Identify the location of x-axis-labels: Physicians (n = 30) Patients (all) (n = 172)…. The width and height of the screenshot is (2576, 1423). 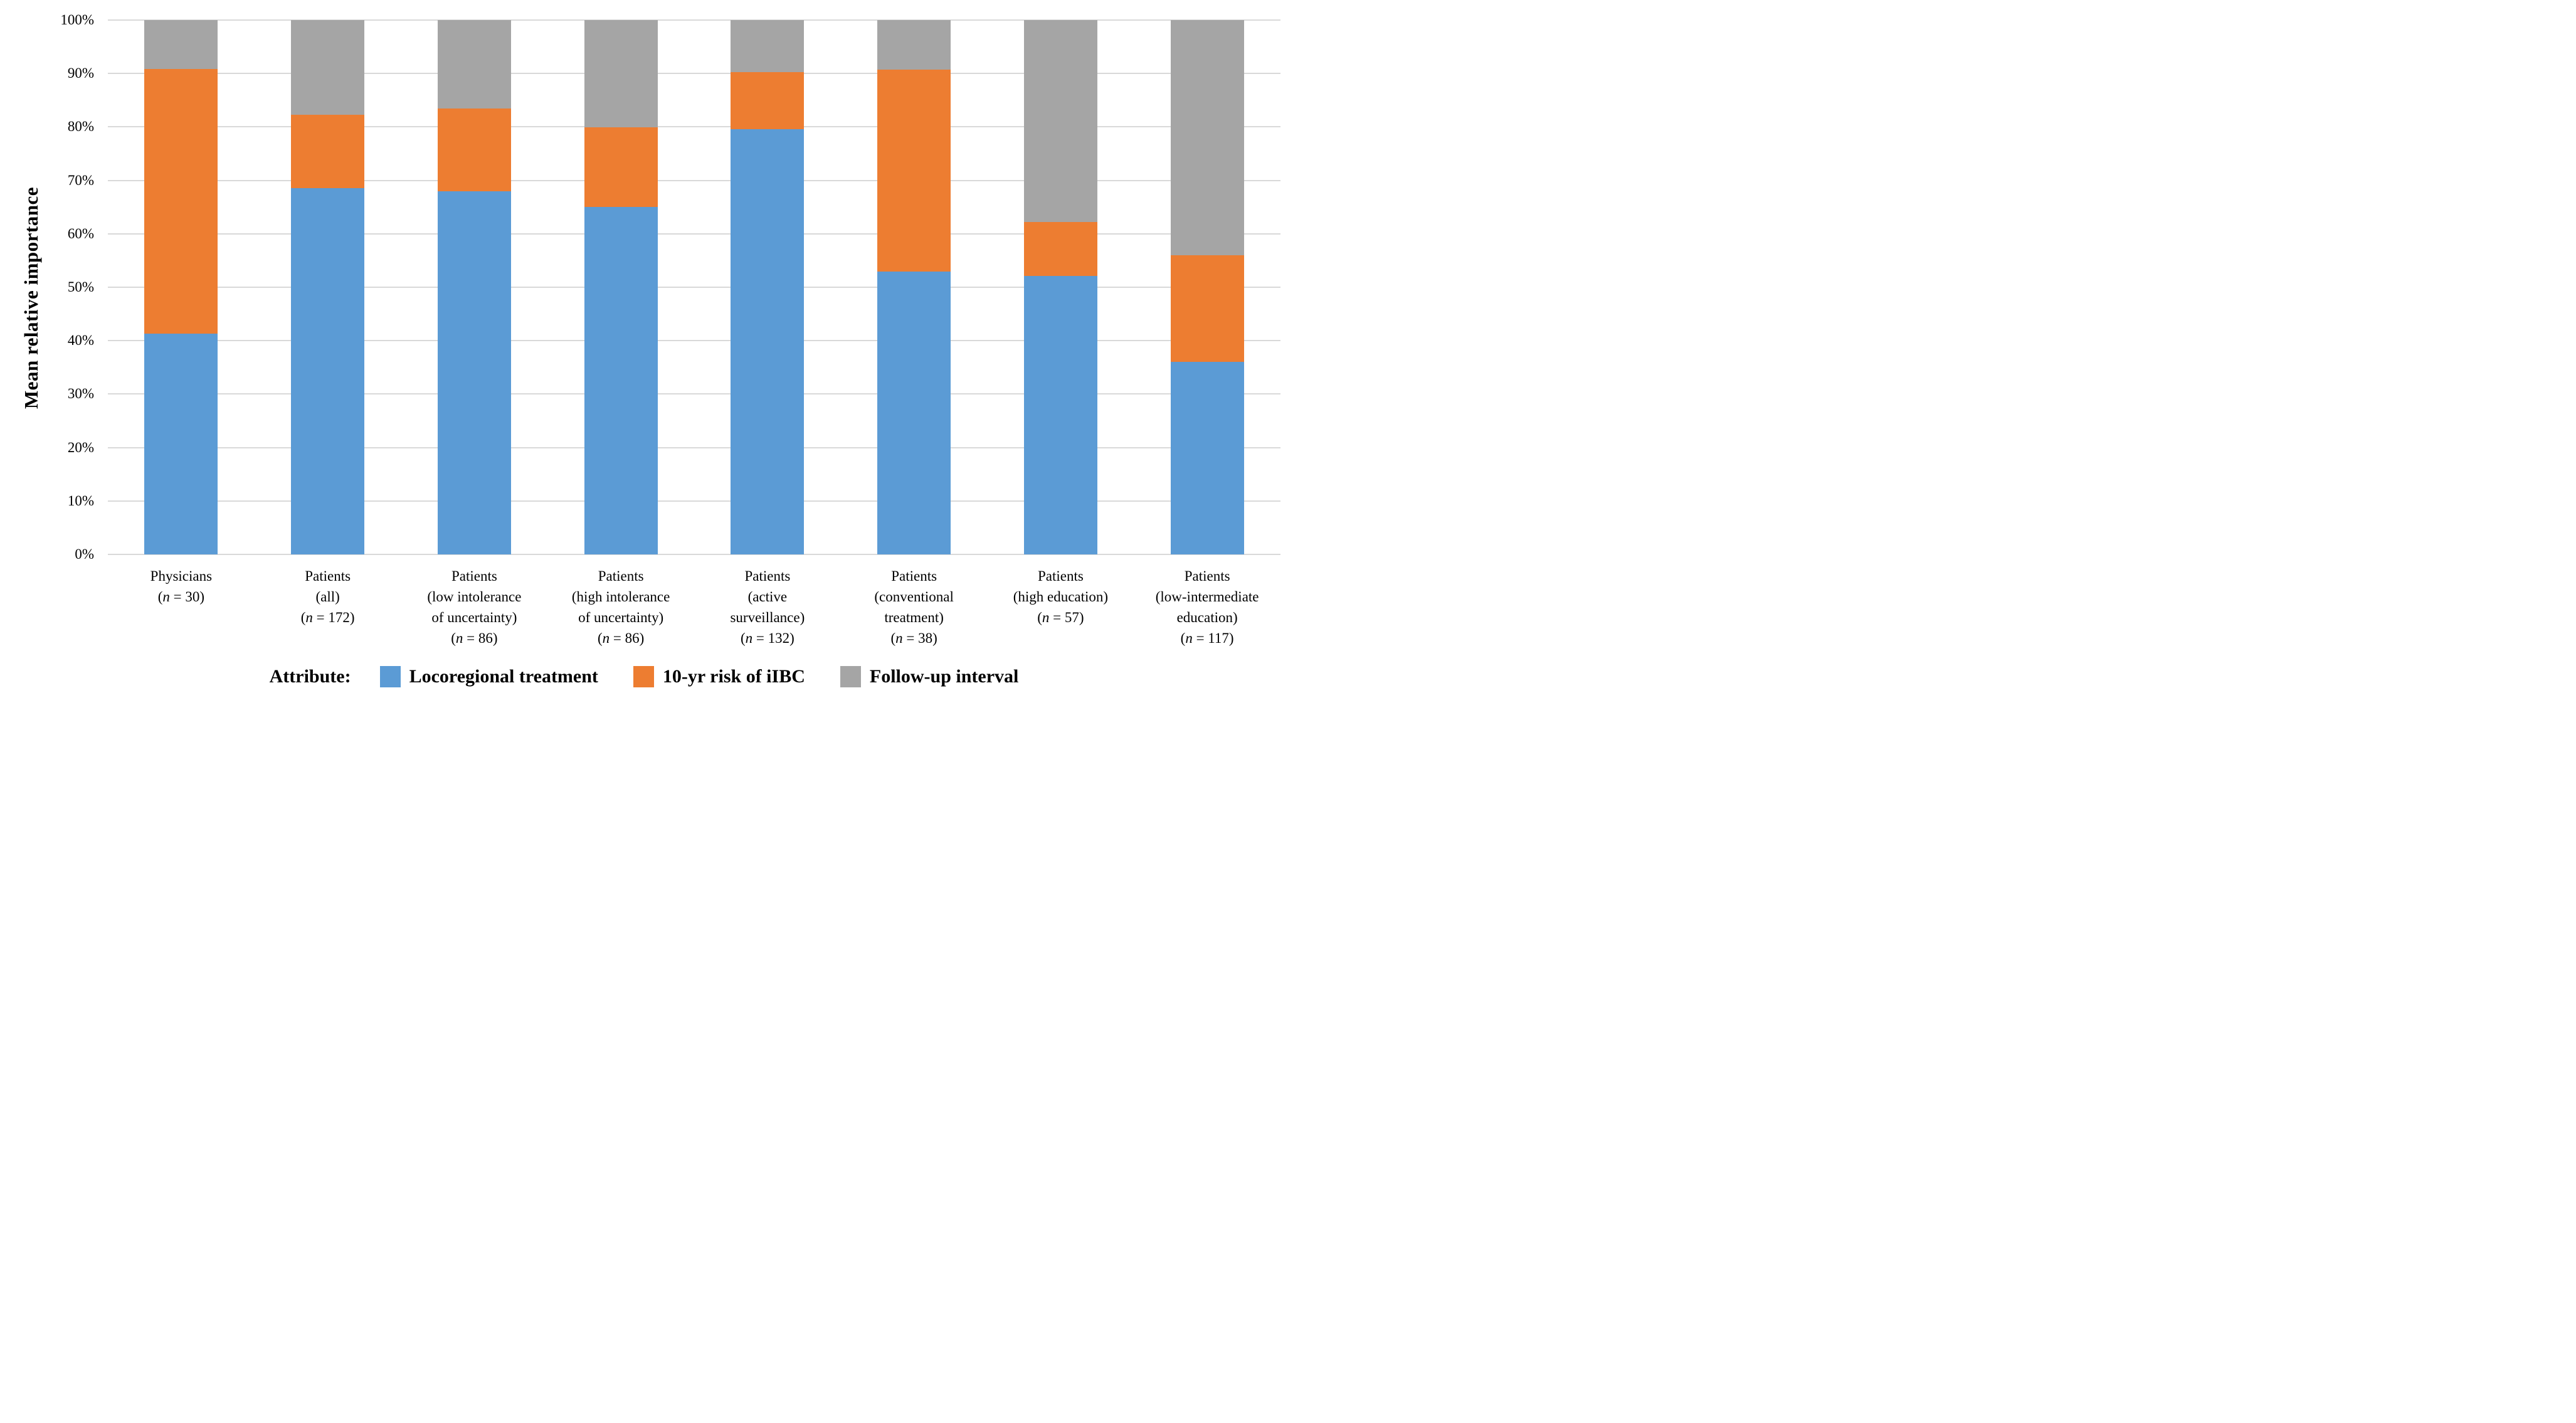
(694, 607).